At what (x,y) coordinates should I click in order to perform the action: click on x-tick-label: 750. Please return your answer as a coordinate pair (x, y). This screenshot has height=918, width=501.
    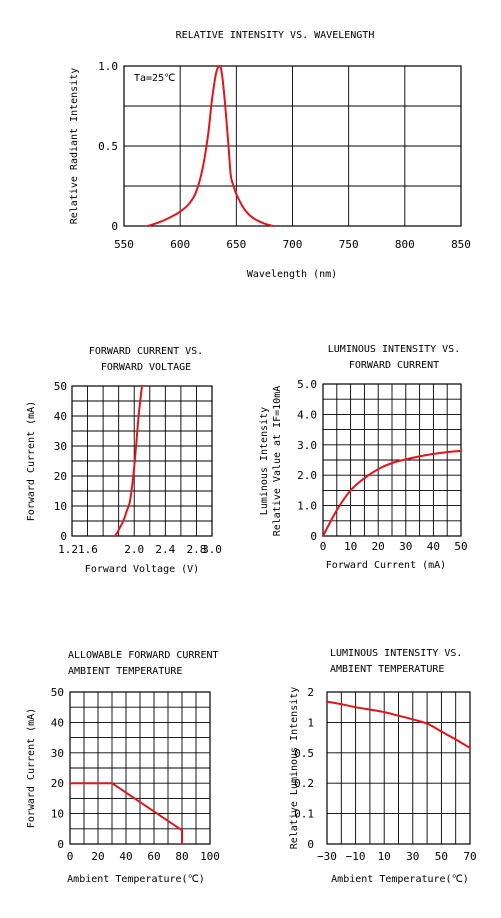
    Looking at the image, I should click on (349, 244).